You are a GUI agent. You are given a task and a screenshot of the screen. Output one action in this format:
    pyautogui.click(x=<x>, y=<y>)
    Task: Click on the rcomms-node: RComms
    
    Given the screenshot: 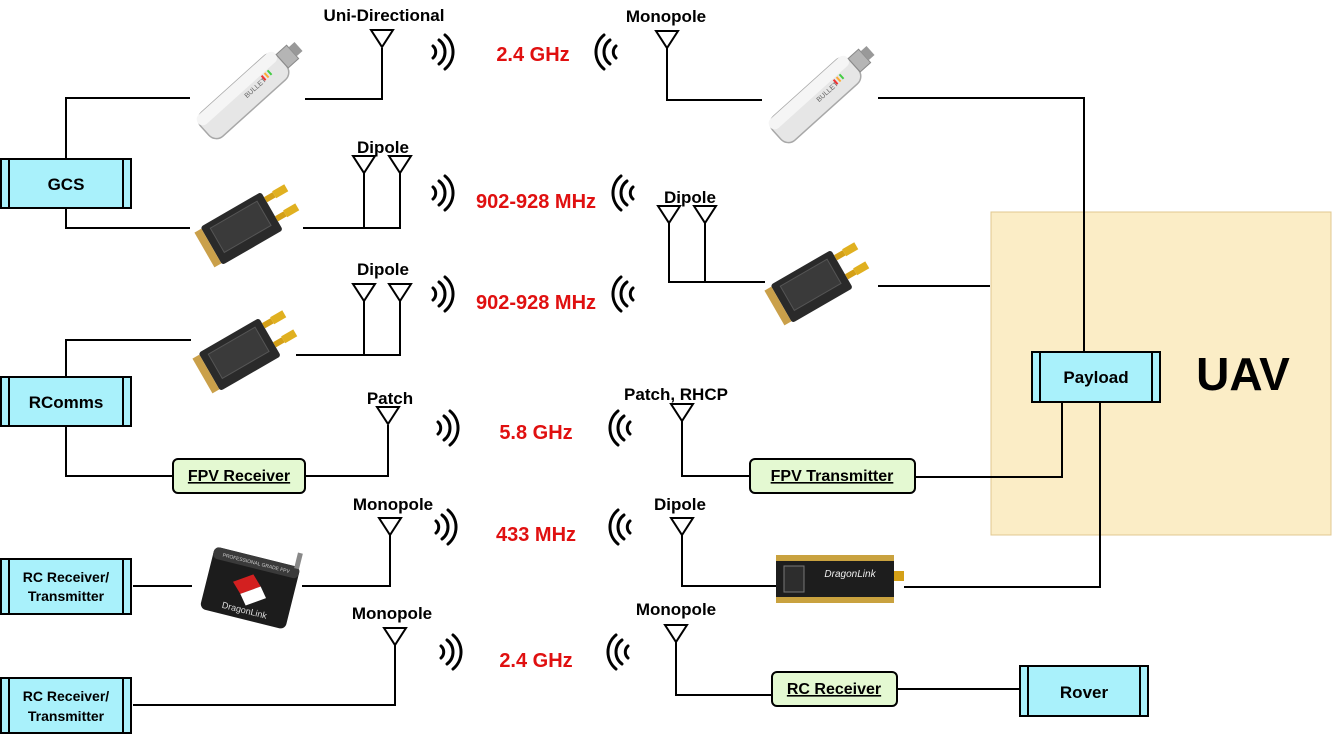 What is the action you would take?
    pyautogui.click(x=66, y=401)
    